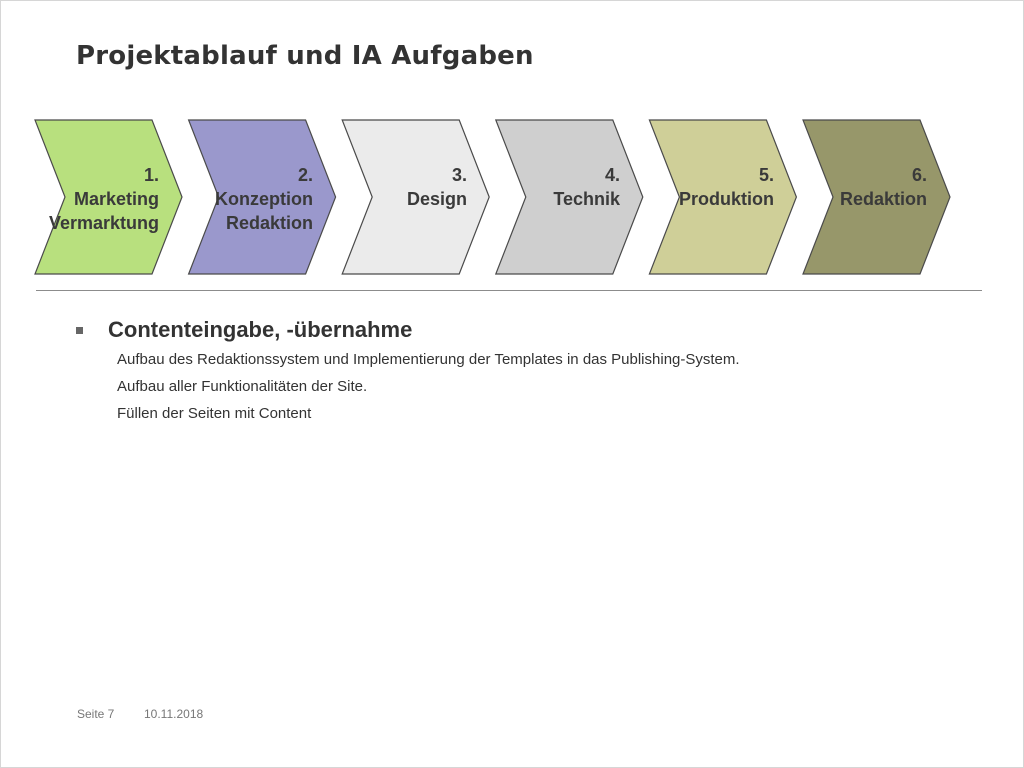  Describe the element at coordinates (612, 175) in the screenshot. I see `step-4-number: 4.` at that location.